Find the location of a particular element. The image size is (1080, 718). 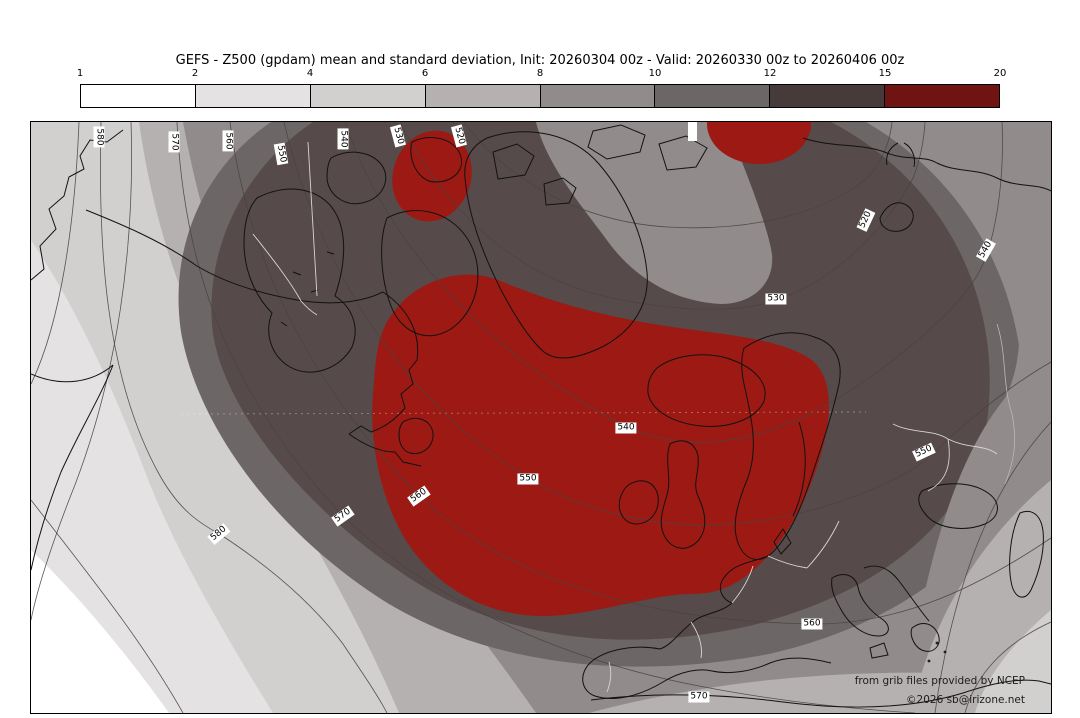

coast-devon-island is located at coordinates (683, 153).